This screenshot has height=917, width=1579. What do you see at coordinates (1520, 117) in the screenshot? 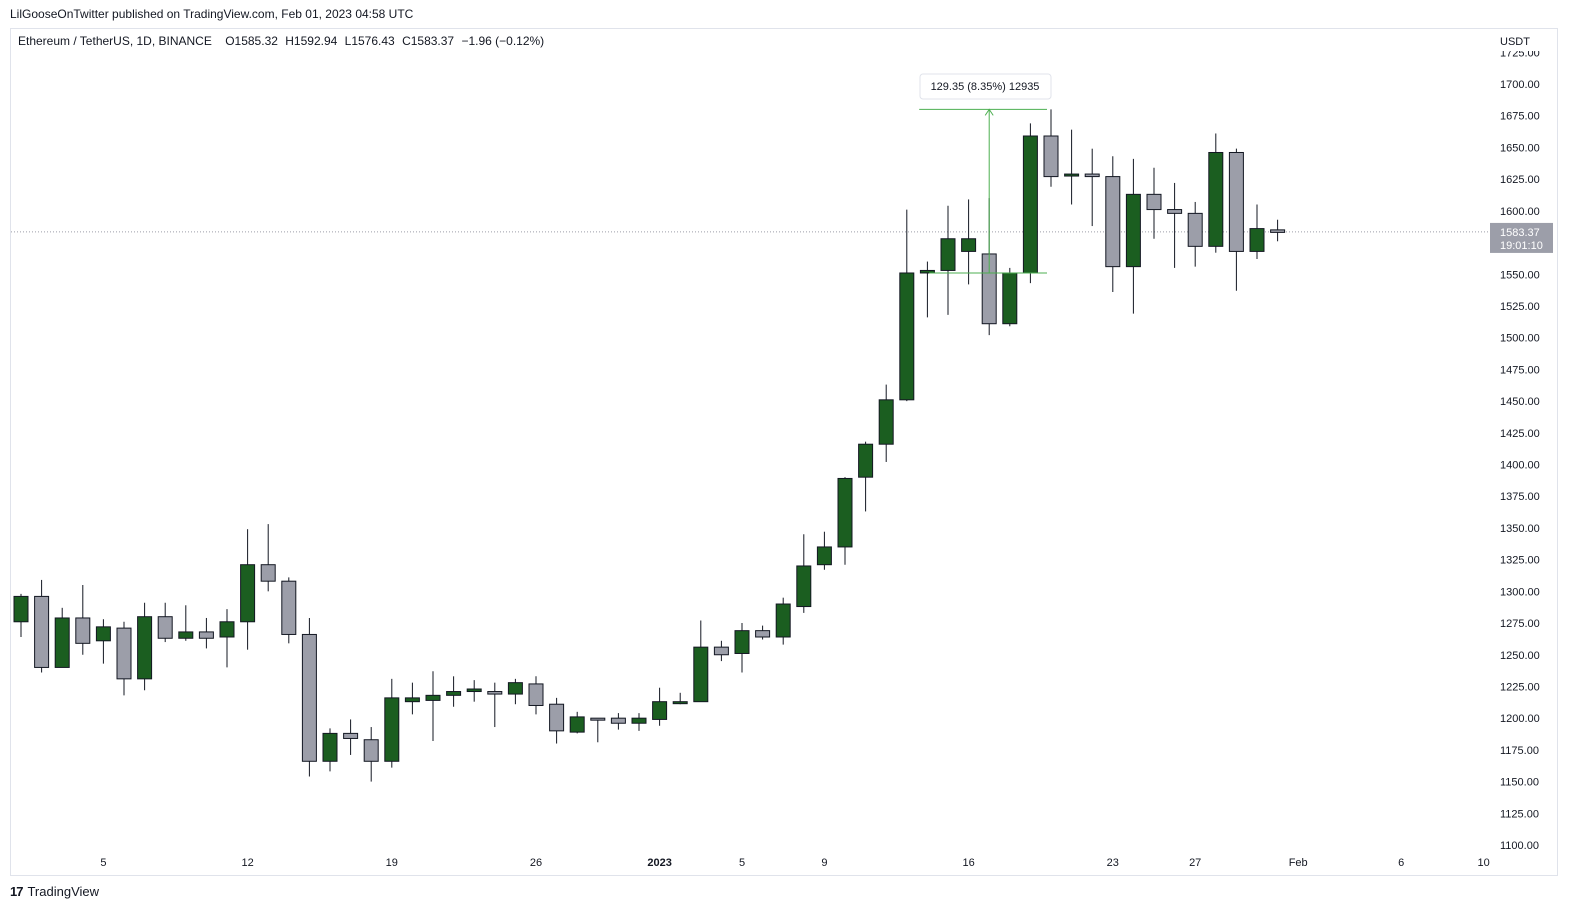
I see `y-tick-label: 1675.00` at bounding box center [1520, 117].